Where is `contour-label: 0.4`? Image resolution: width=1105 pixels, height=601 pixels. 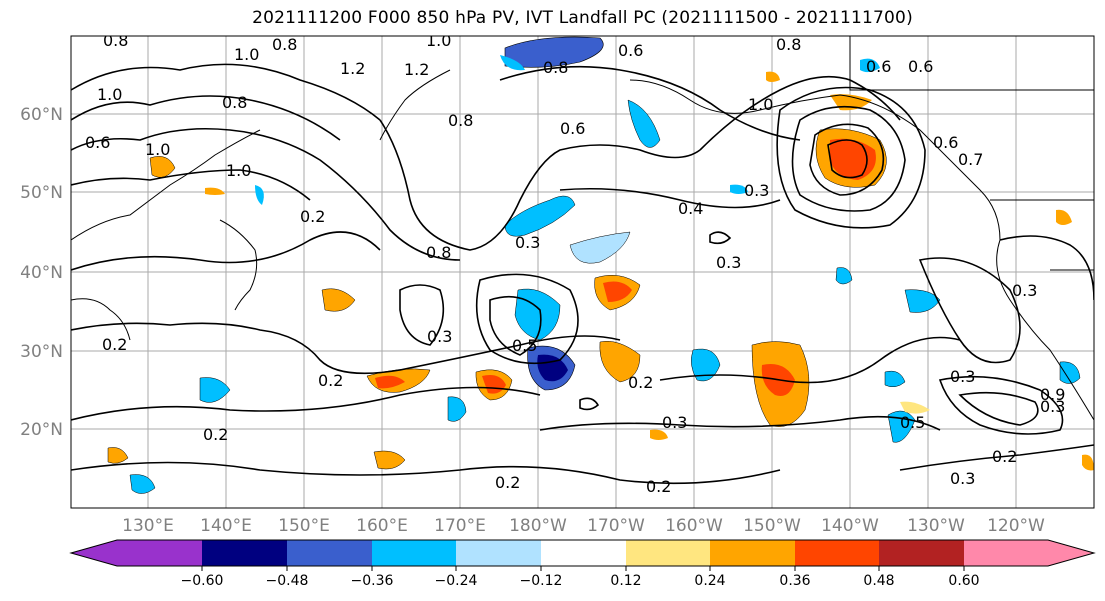 contour-label: 0.4 is located at coordinates (690, 208).